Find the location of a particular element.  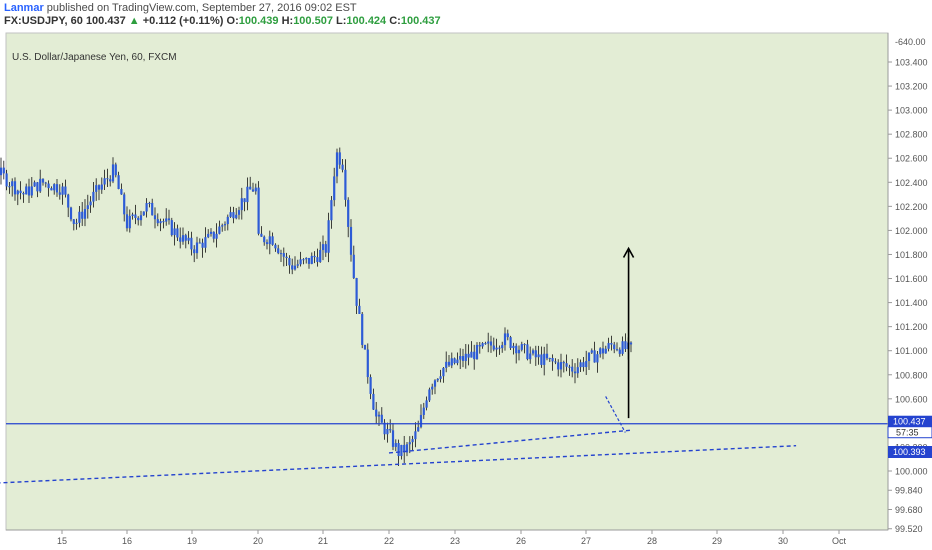

countdown-tag-label: 57:35 is located at coordinates (907, 433).